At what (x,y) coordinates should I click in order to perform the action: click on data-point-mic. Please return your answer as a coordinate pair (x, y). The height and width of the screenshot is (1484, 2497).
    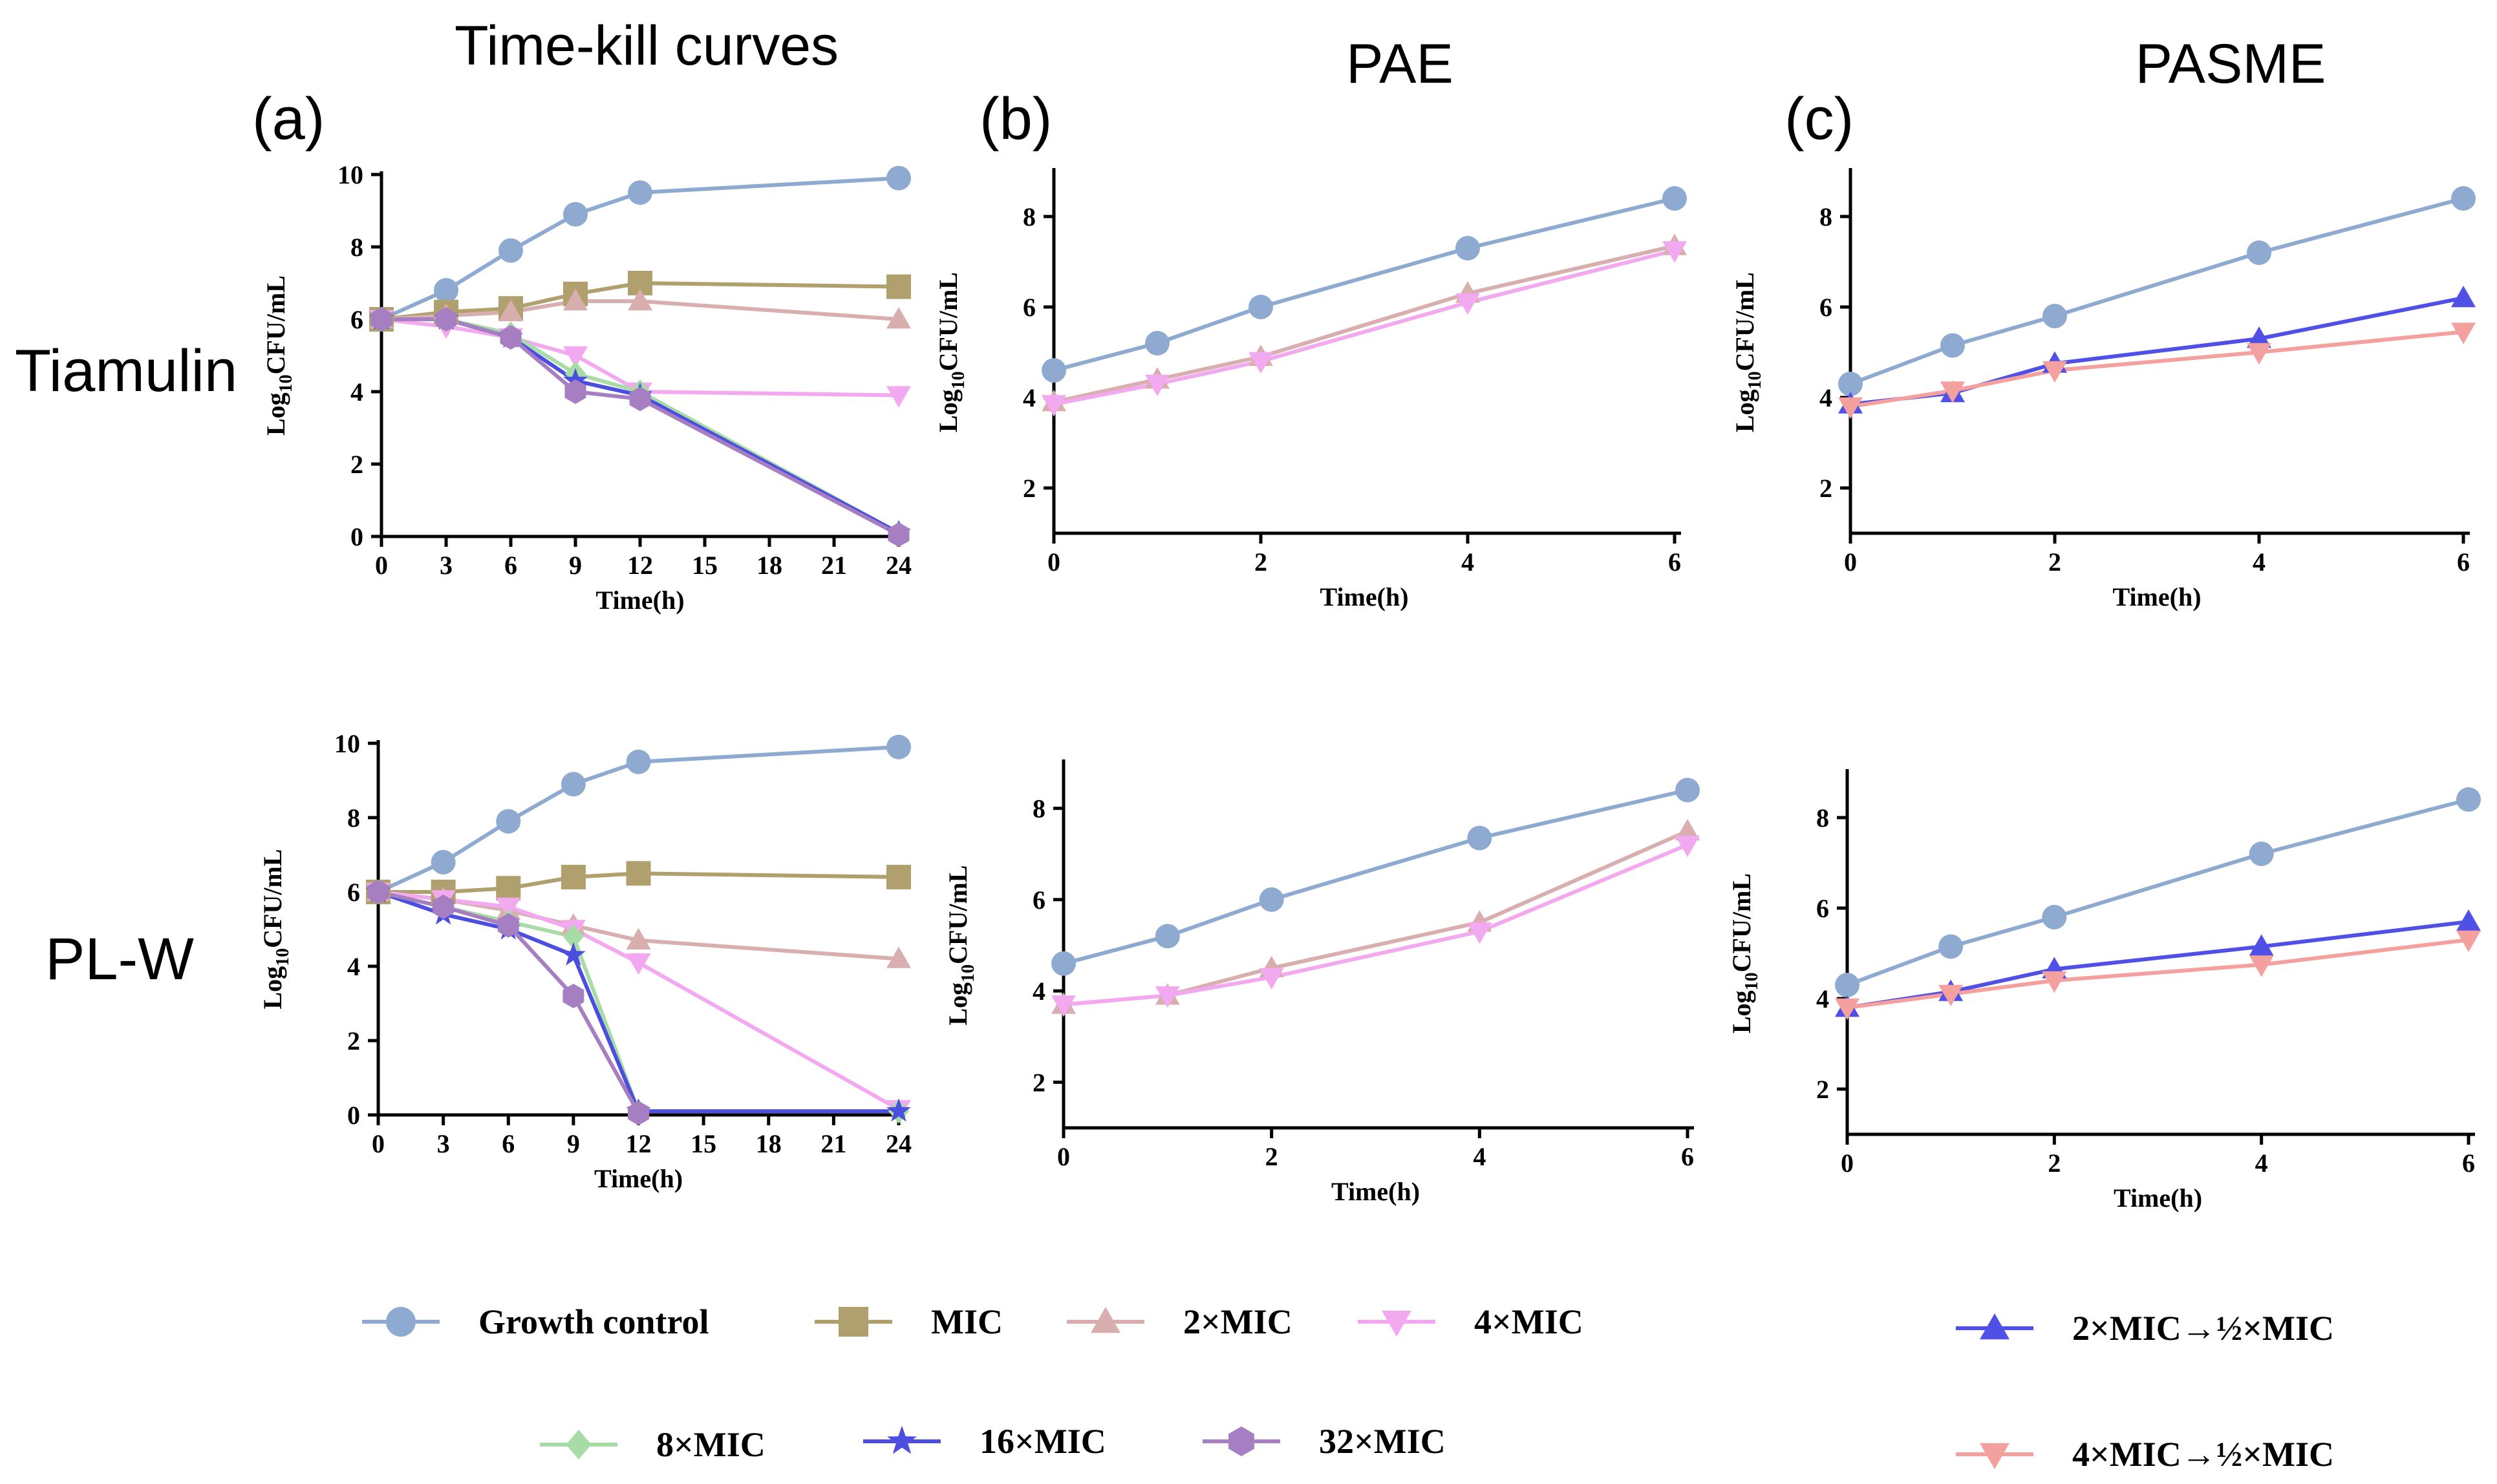
    Looking at the image, I should click on (508, 889).